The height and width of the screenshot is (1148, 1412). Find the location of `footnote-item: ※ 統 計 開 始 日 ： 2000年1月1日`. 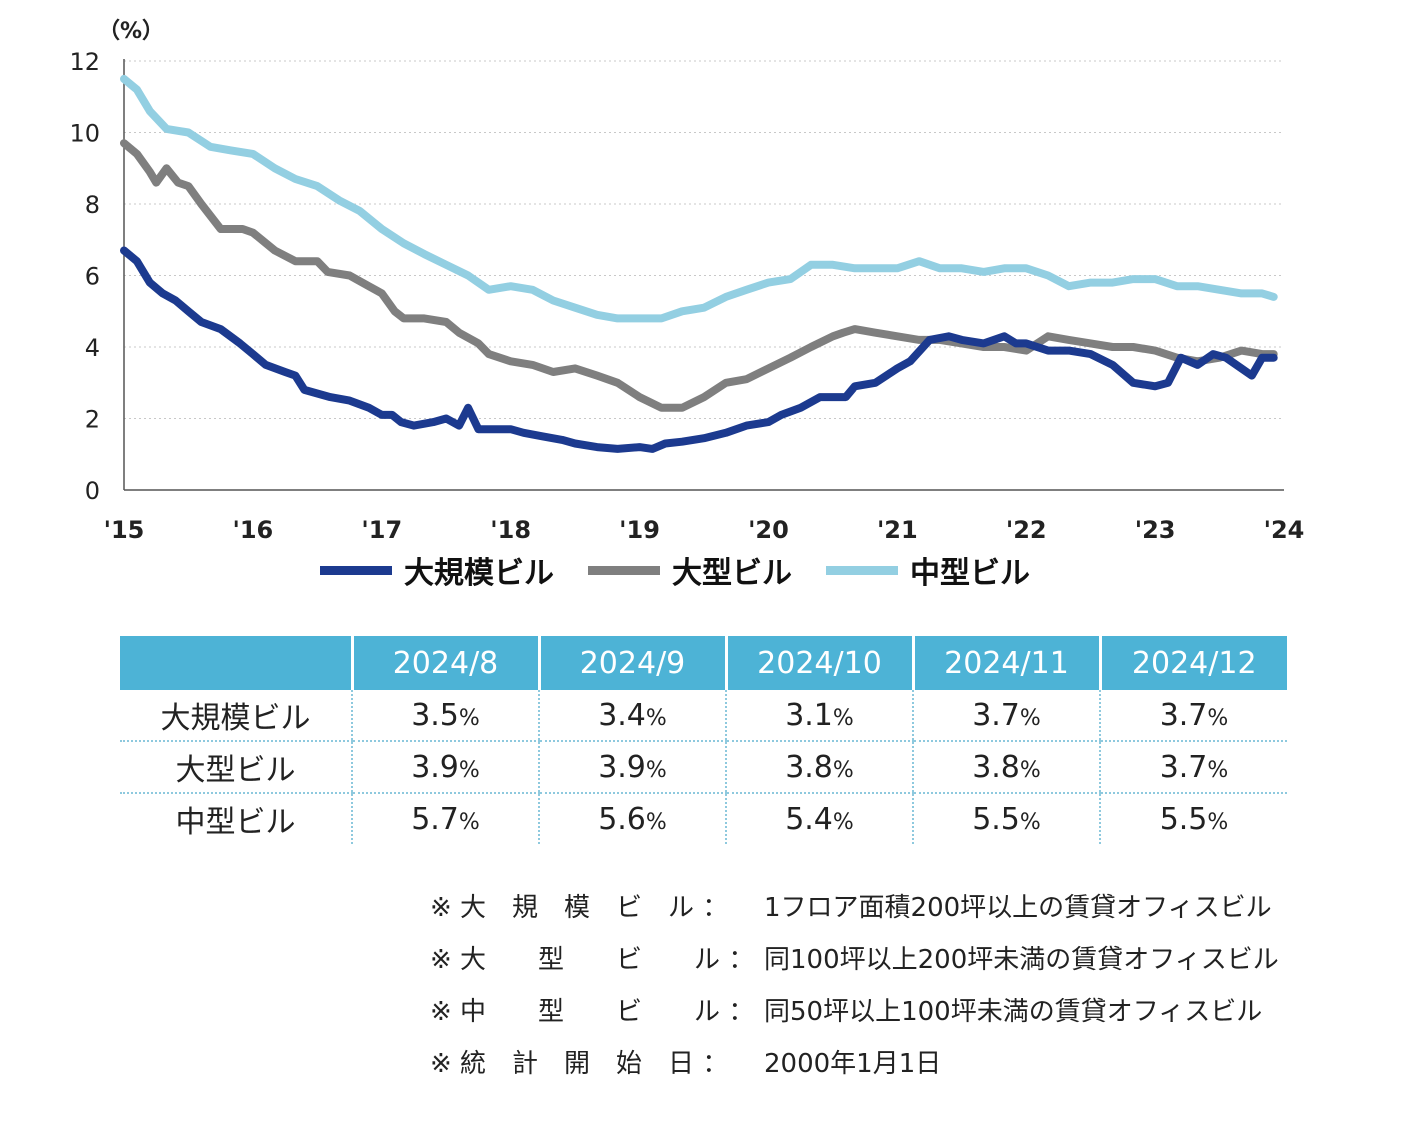

footnote-item: ※ 統 計 開 始 日 ： 2000年1月1日 is located at coordinates (854, 1070).